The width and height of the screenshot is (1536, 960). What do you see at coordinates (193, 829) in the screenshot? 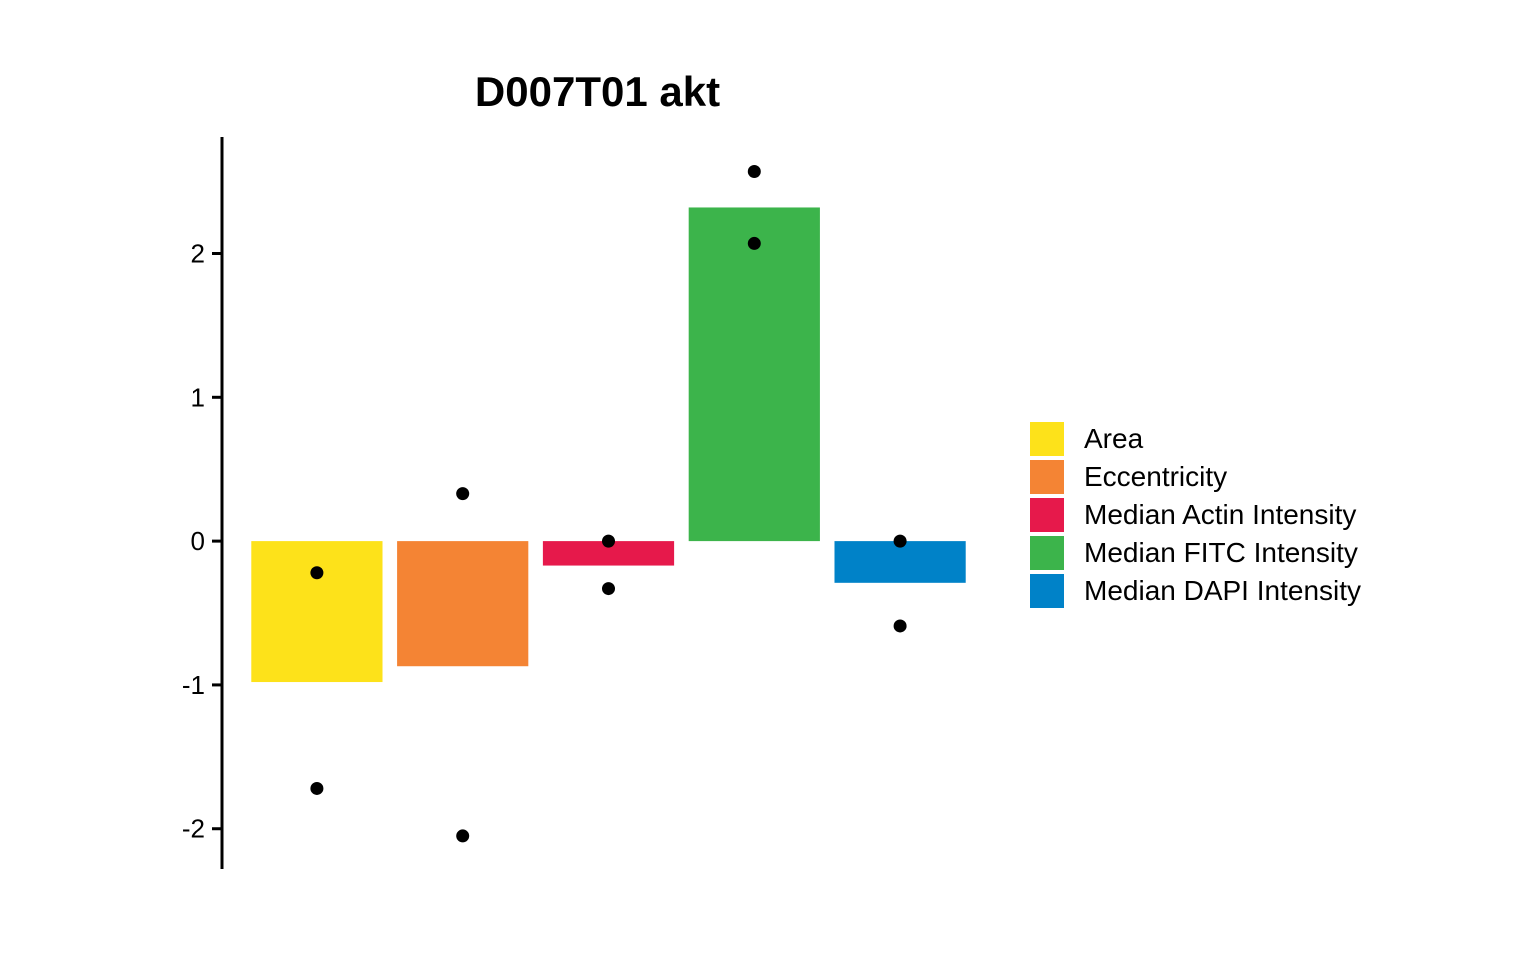
I see `y-tick-label: -2` at bounding box center [193, 829].